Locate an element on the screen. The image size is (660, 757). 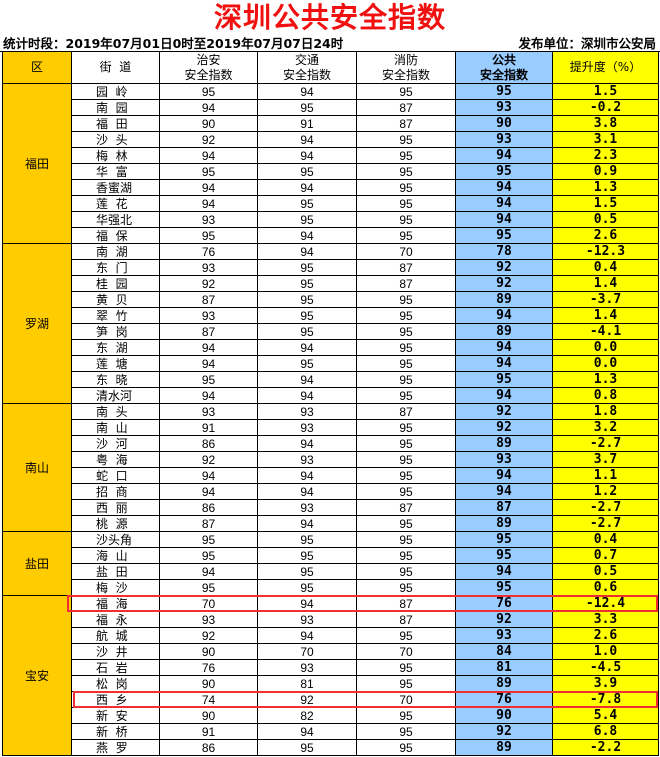
improvement-cell: 0.9 is located at coordinates (606, 172).